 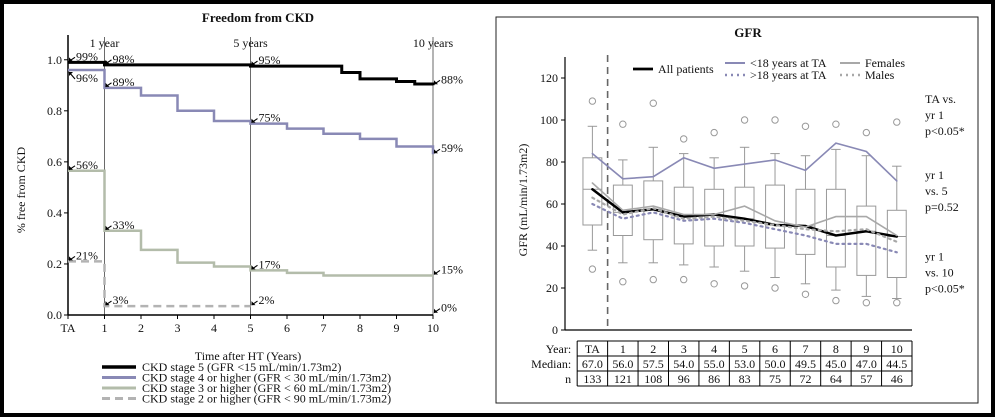 What do you see at coordinates (124, 82) in the screenshot?
I see `annotation-label: 89%` at bounding box center [124, 82].